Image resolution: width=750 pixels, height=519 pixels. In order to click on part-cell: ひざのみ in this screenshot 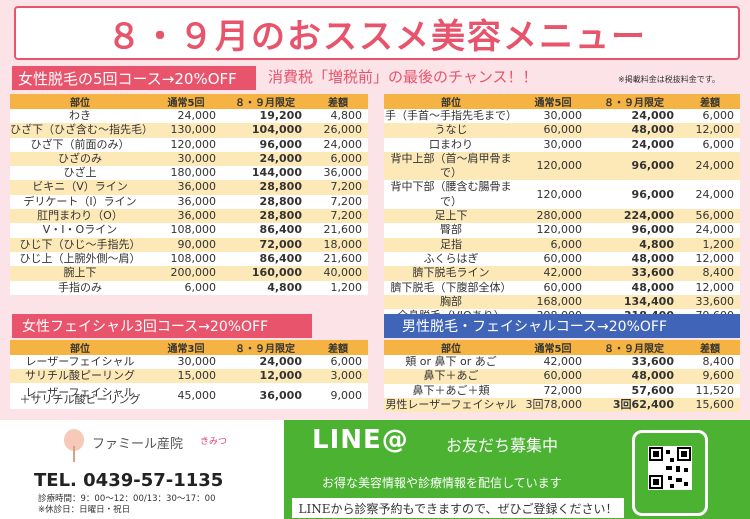, I will do `click(80, 159)`.